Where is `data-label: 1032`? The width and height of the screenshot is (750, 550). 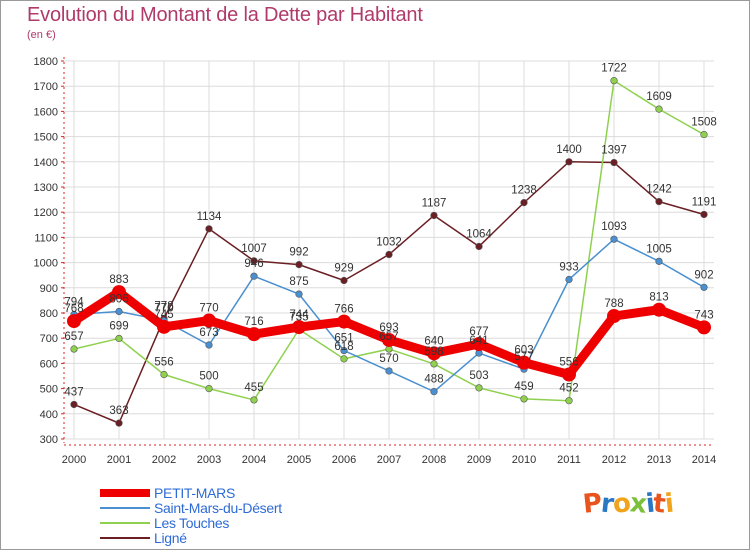 data-label: 1032 is located at coordinates (389, 243).